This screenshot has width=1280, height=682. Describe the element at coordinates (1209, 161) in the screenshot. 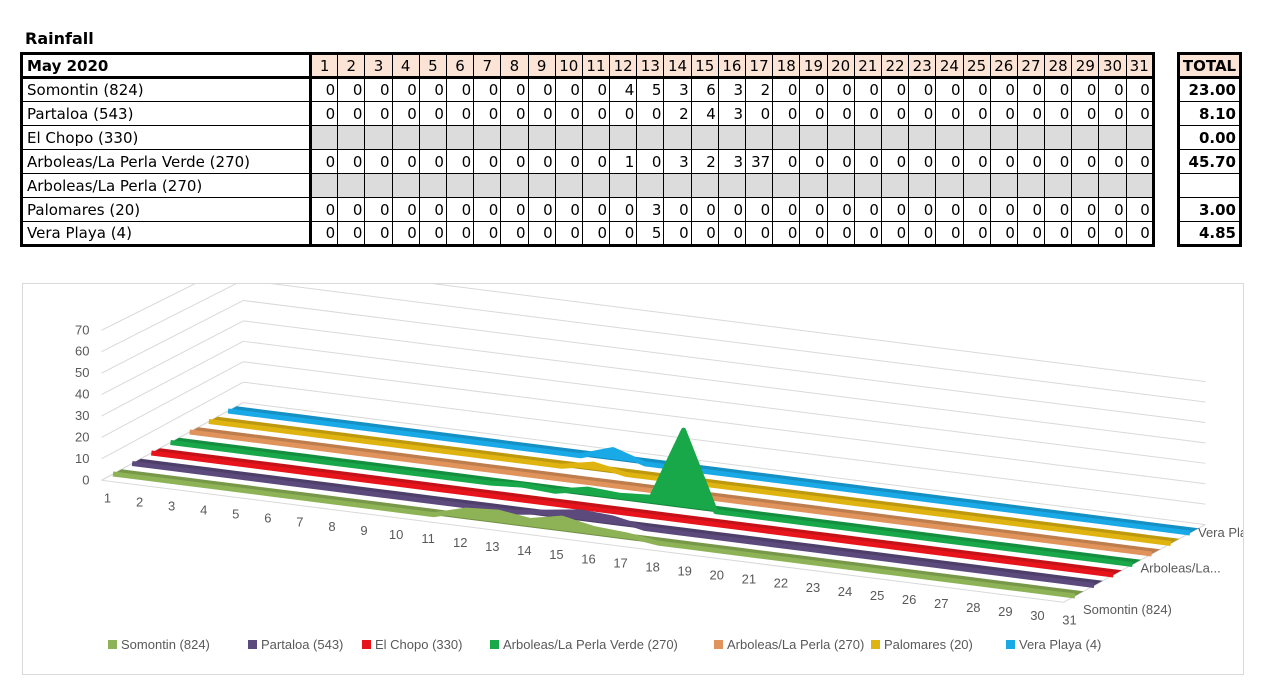

I see `total-cell: 45.70` at that location.